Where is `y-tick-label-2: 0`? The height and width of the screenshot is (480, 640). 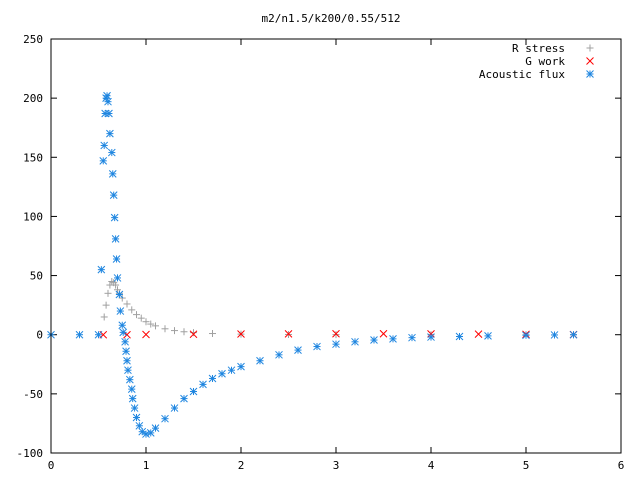 y-tick-label-2: 0 is located at coordinates (39, 335).